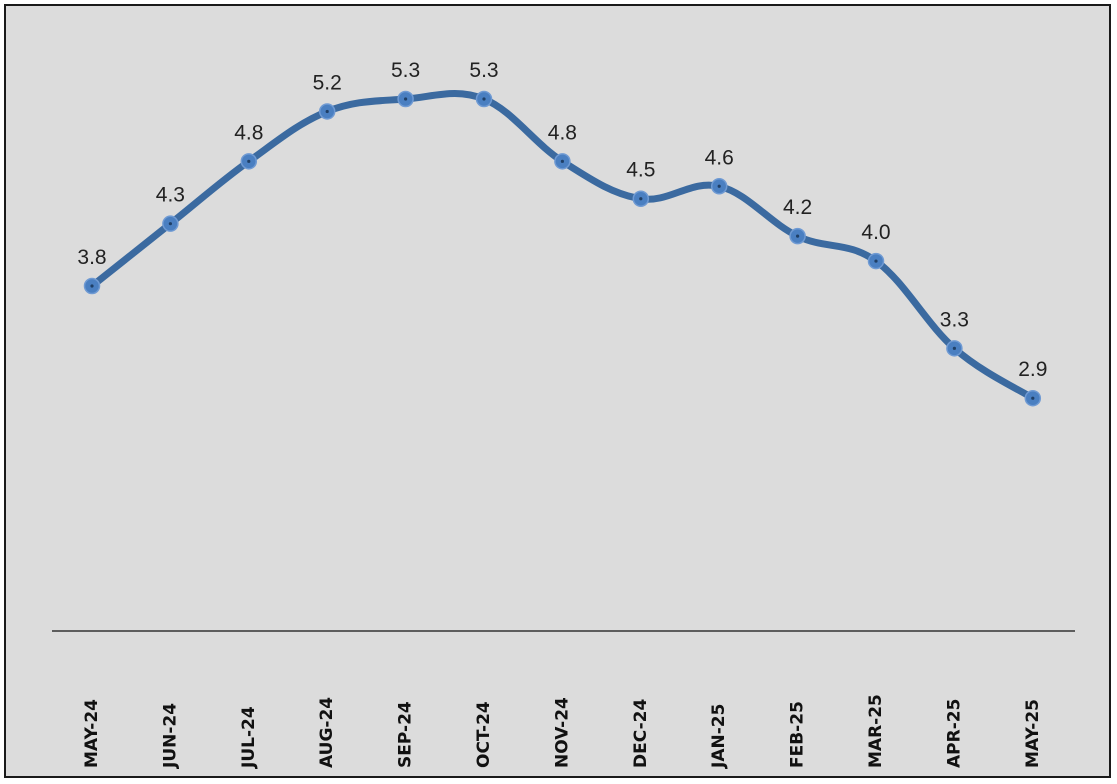 The width and height of the screenshot is (1117, 784). Describe the element at coordinates (483, 70) in the screenshot. I see `data-label-oct-24: 5.3` at that location.